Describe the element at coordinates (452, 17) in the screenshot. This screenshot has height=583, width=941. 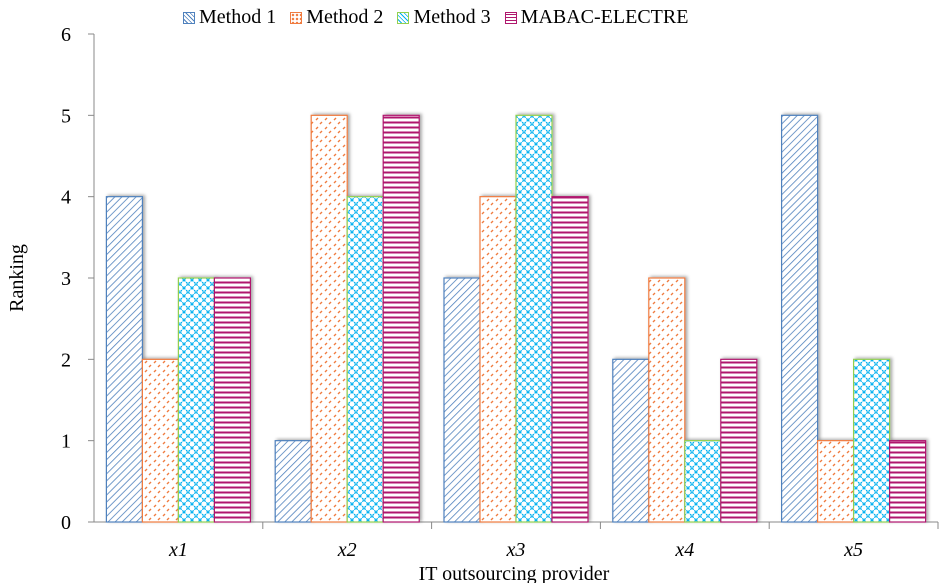
I see `legend-label-method-3: Method 3` at that location.